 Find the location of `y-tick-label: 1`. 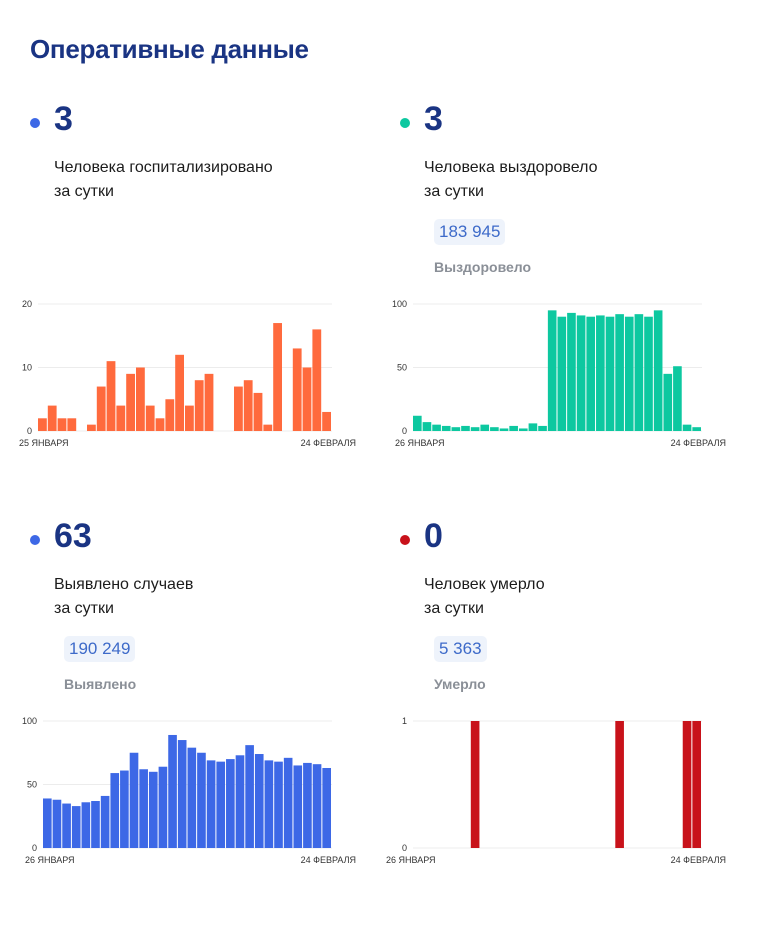

y-tick-label: 1 is located at coordinates (404, 721).